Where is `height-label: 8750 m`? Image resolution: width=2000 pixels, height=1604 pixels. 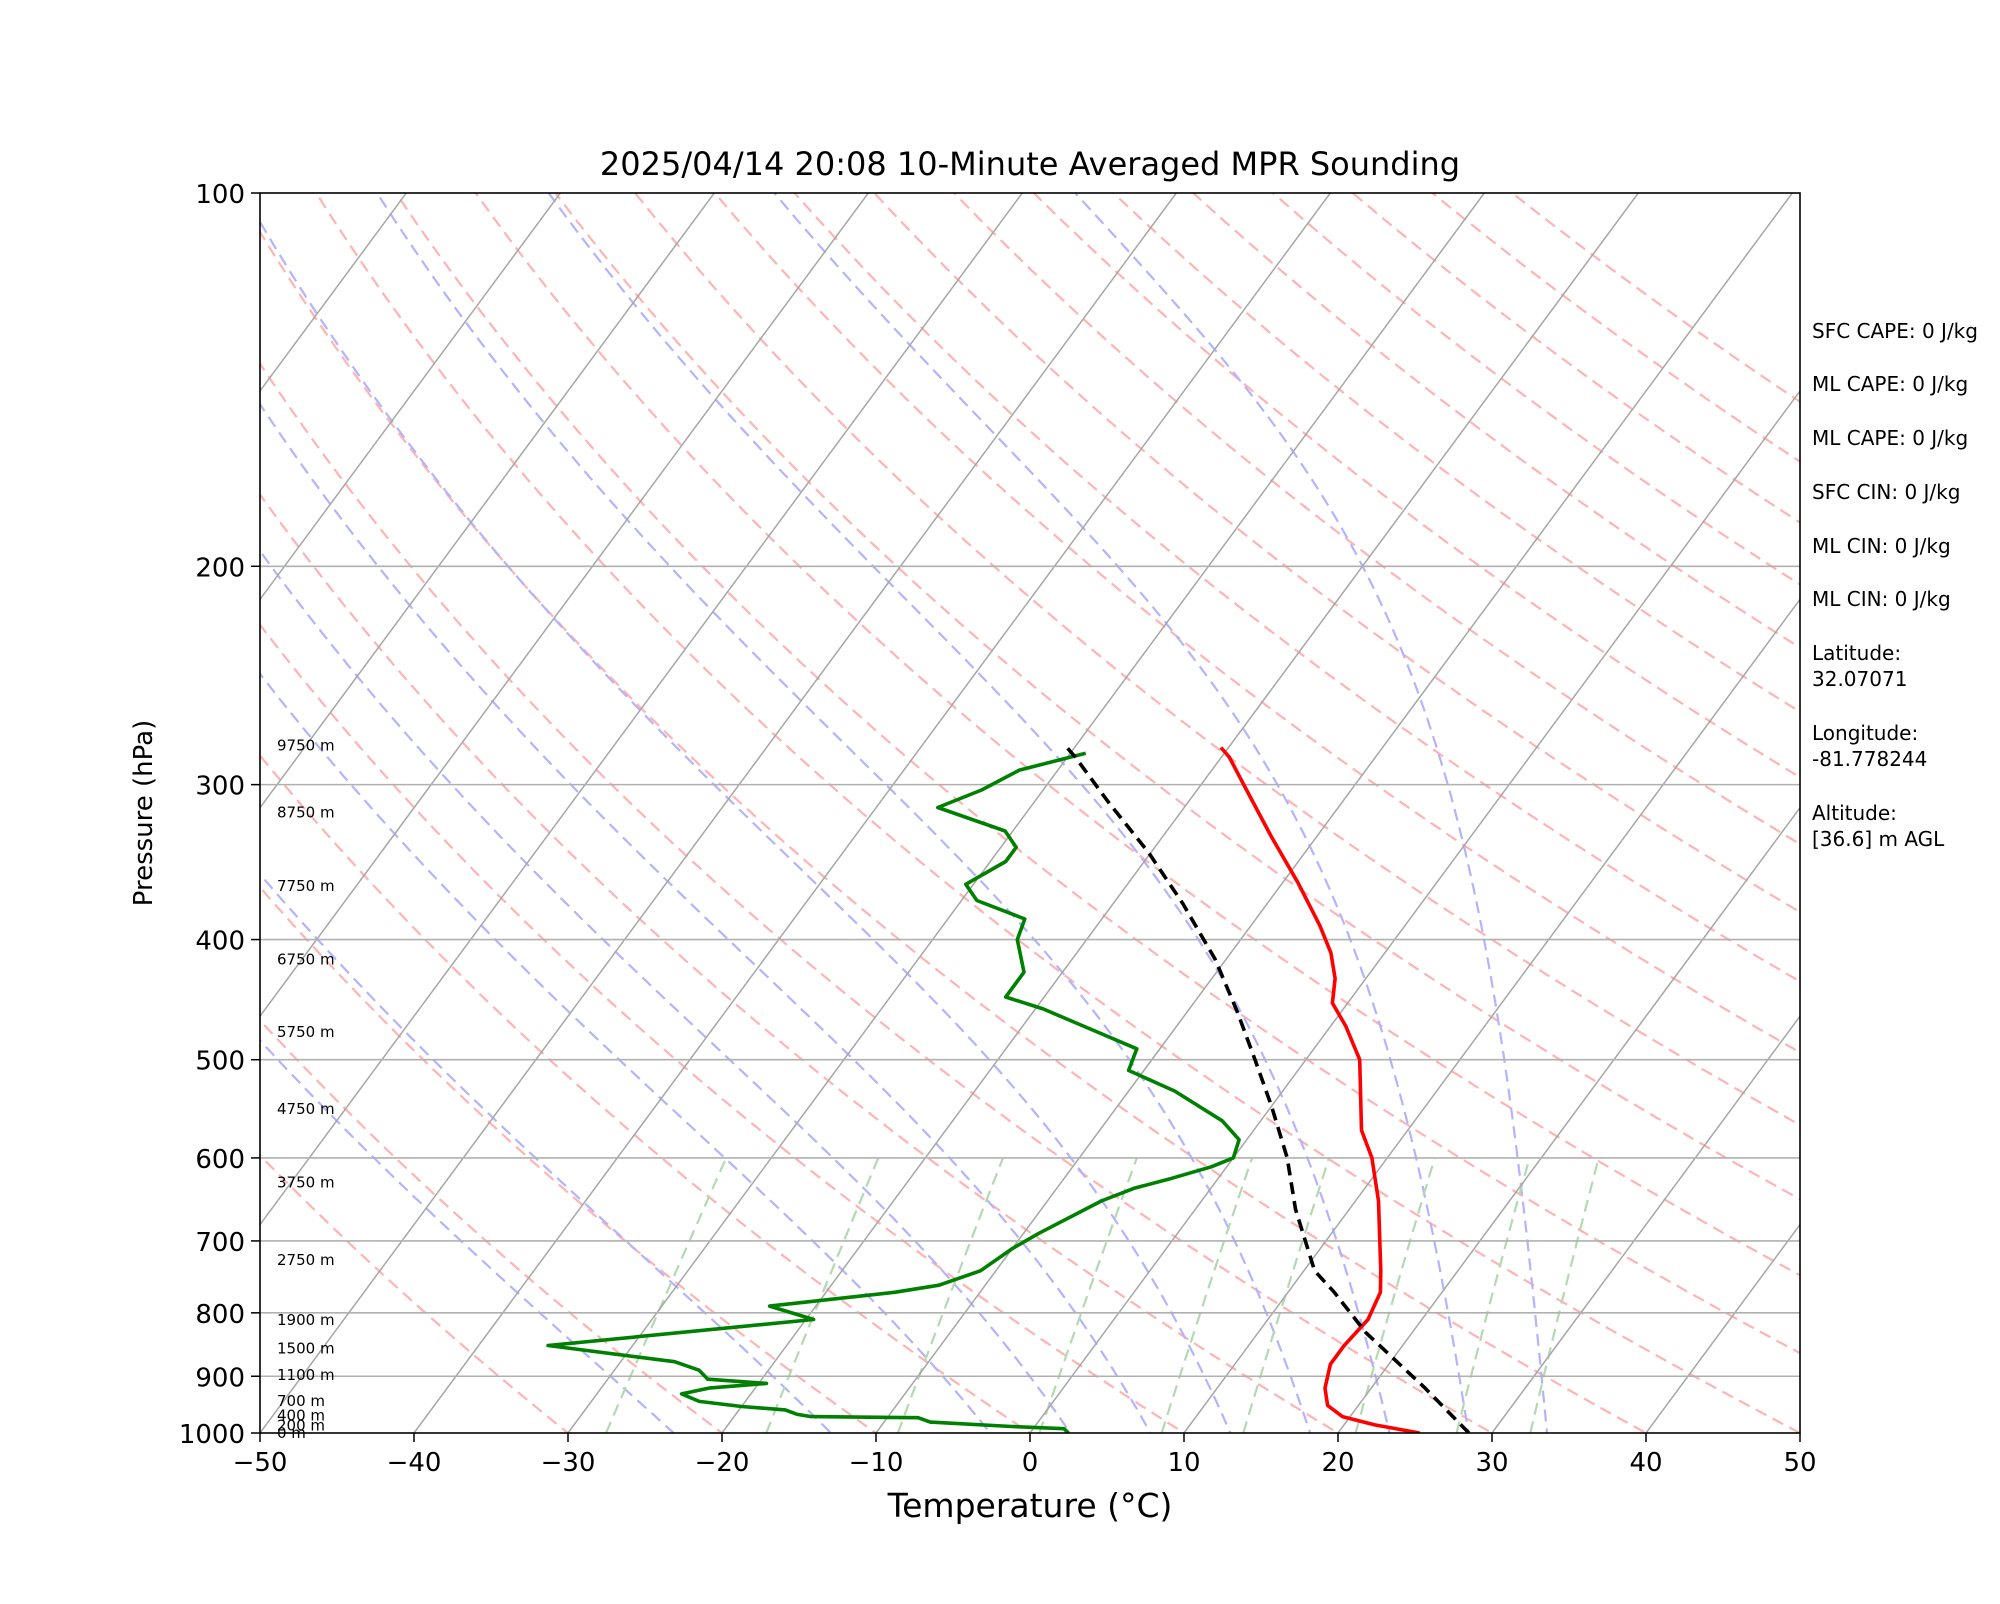 height-label: 8750 m is located at coordinates (306, 813).